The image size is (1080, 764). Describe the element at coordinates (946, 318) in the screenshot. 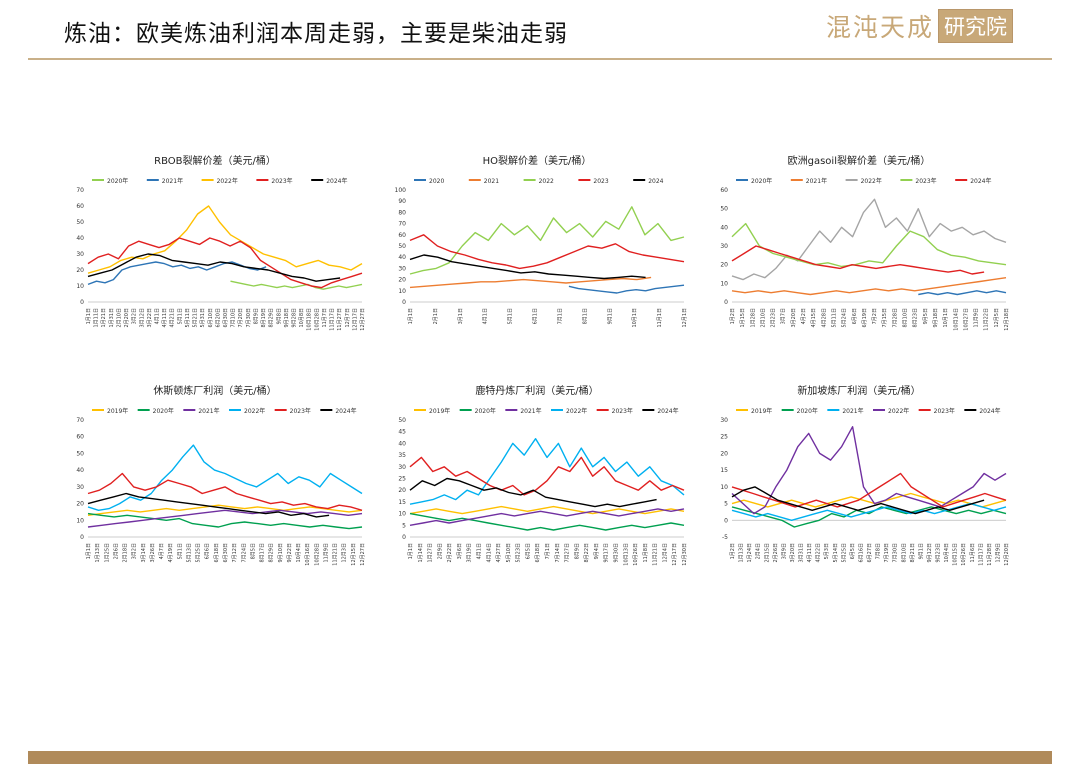

I see `x-tick-label: 10月1日` at that location.